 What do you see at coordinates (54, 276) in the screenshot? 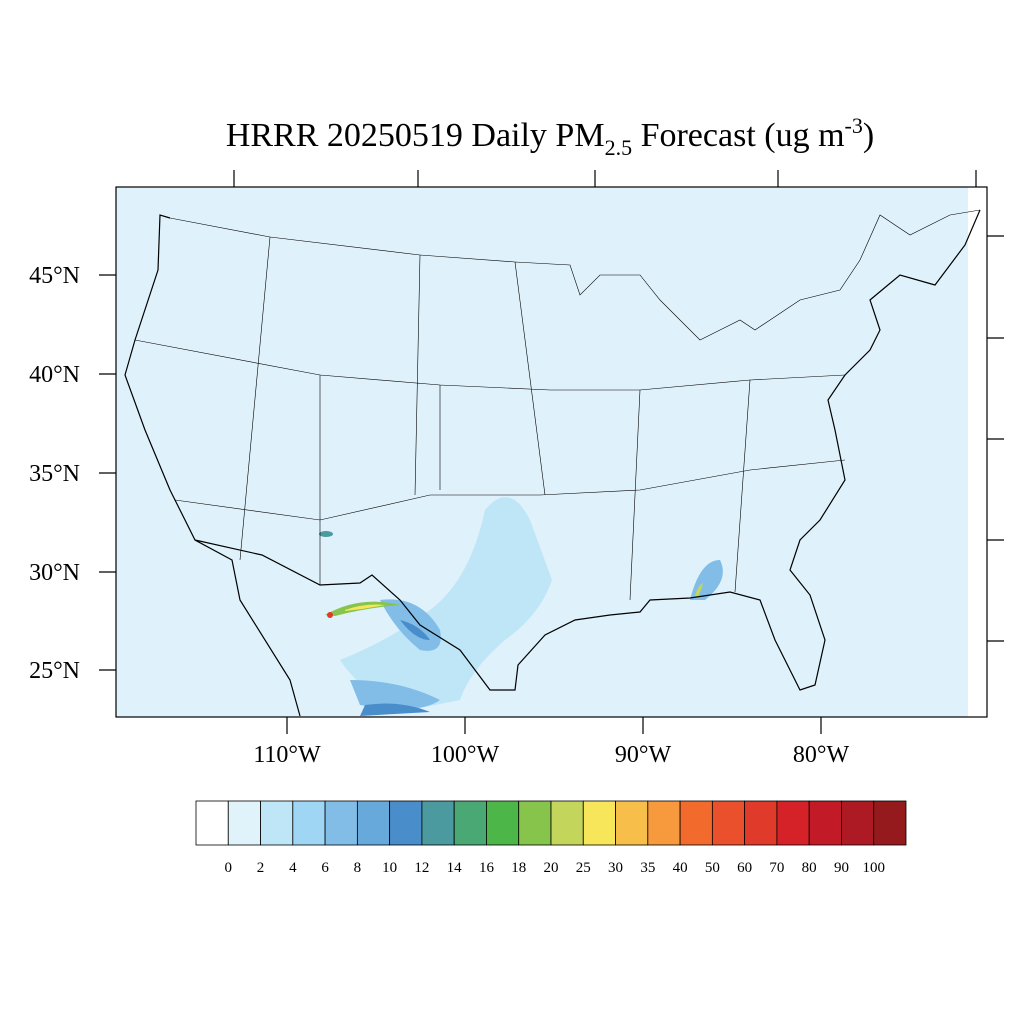
I see `lat-label: 45°N` at bounding box center [54, 276].